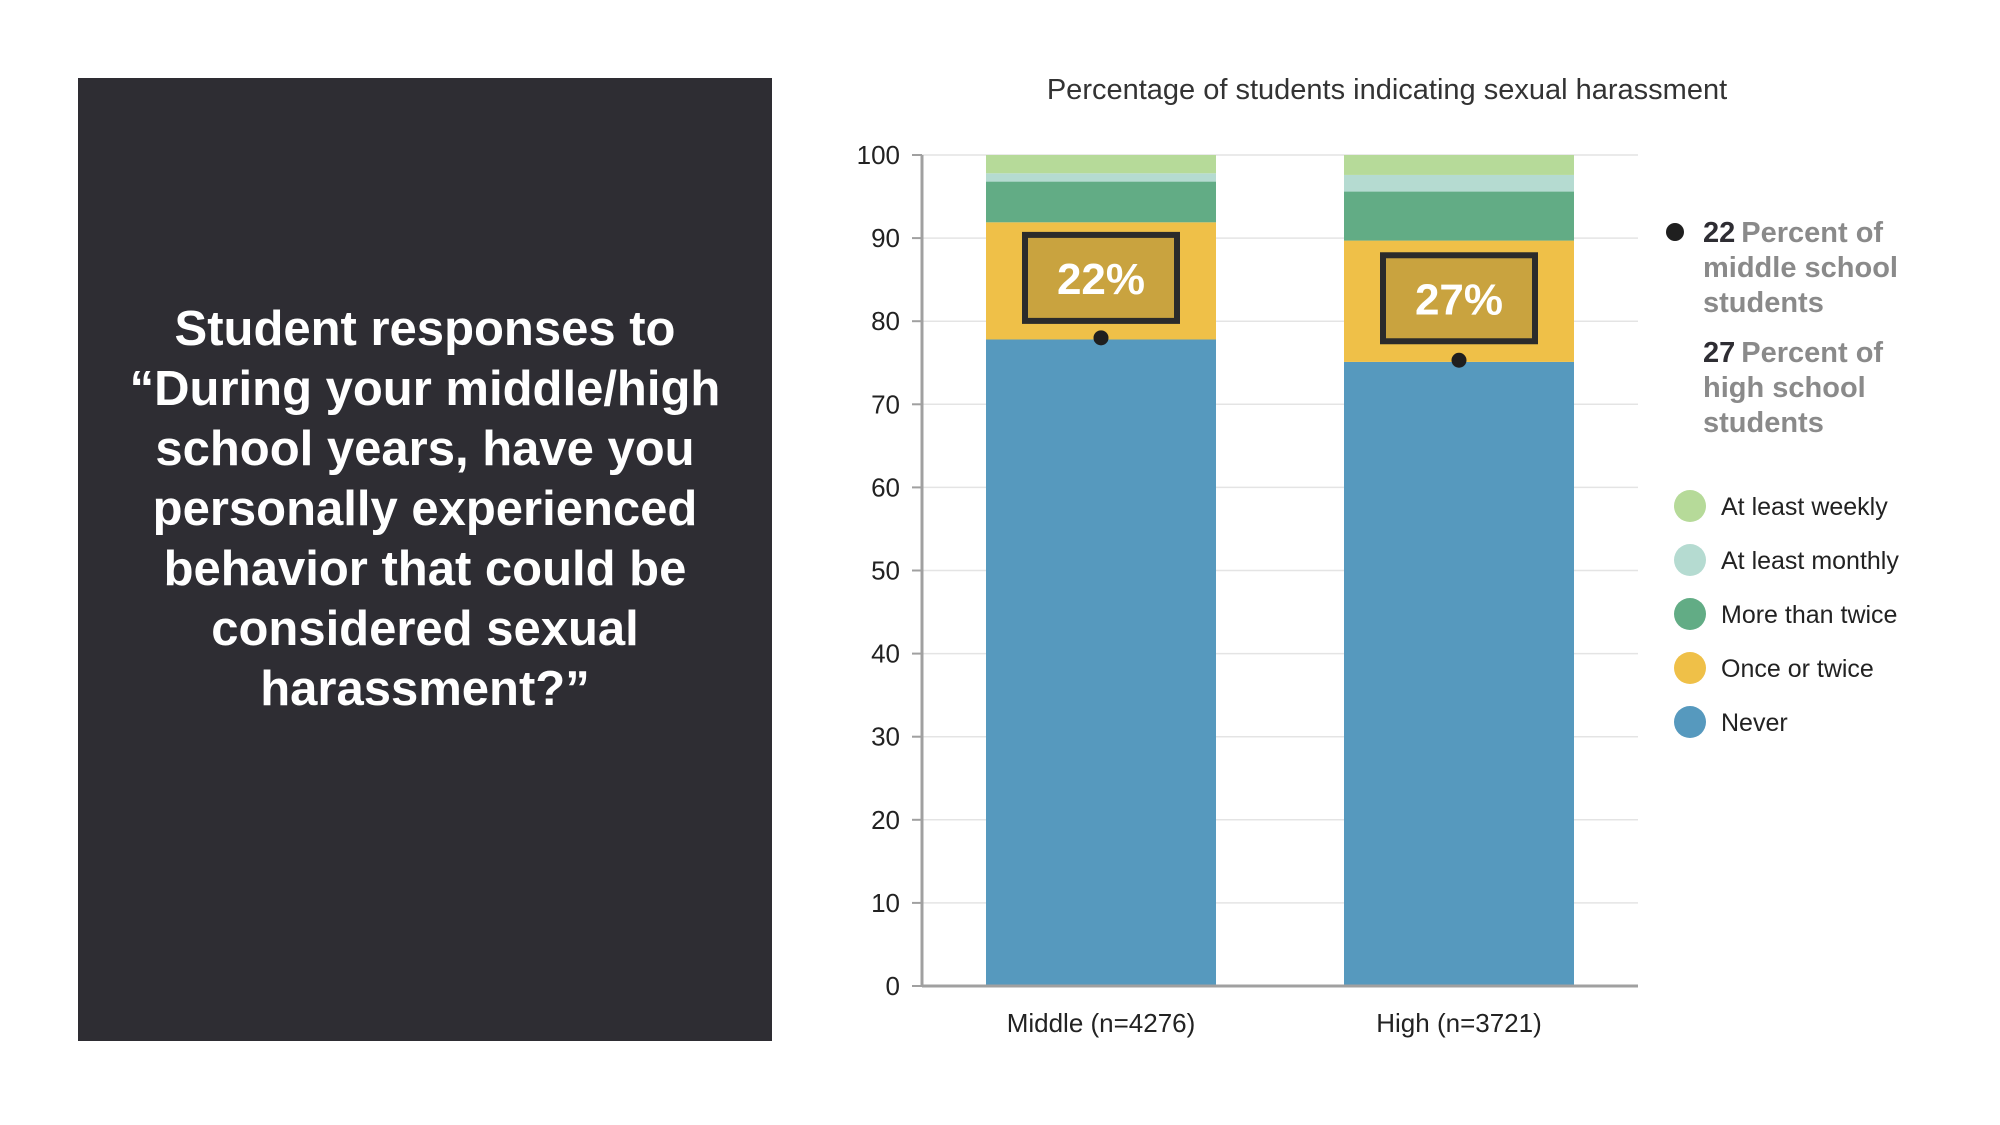 Image resolution: width=2000 pixels, height=1125 pixels. What do you see at coordinates (1810, 561) in the screenshot?
I see `legend-label: At least monthly` at bounding box center [1810, 561].